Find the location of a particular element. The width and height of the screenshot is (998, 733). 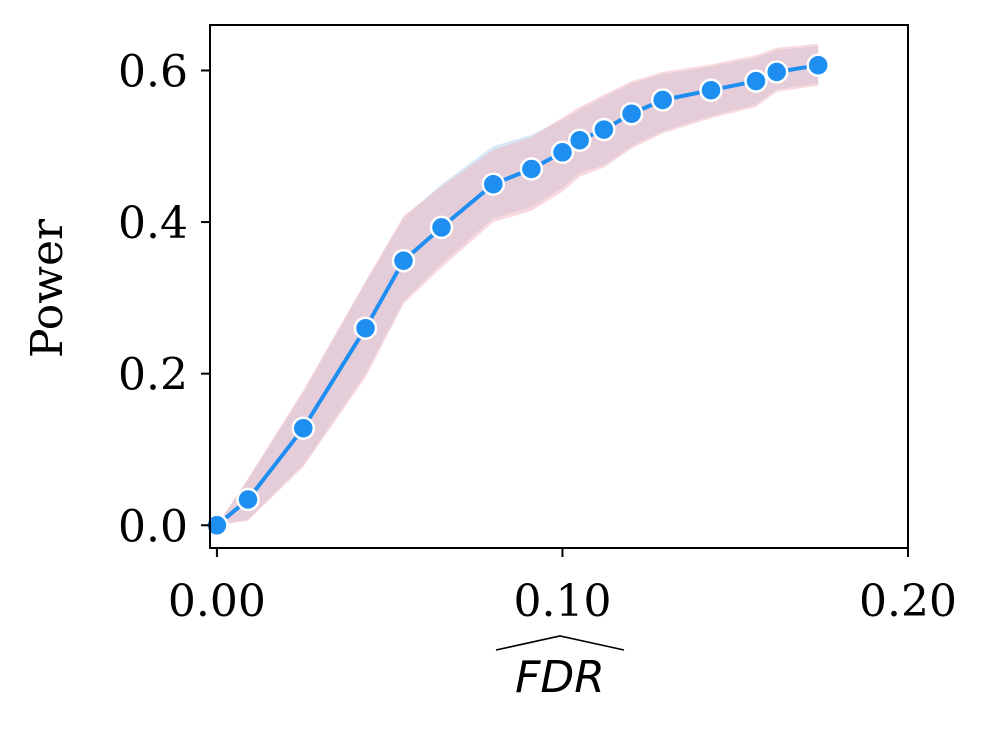

y-tick-label: 0.4 is located at coordinates (153, 223).